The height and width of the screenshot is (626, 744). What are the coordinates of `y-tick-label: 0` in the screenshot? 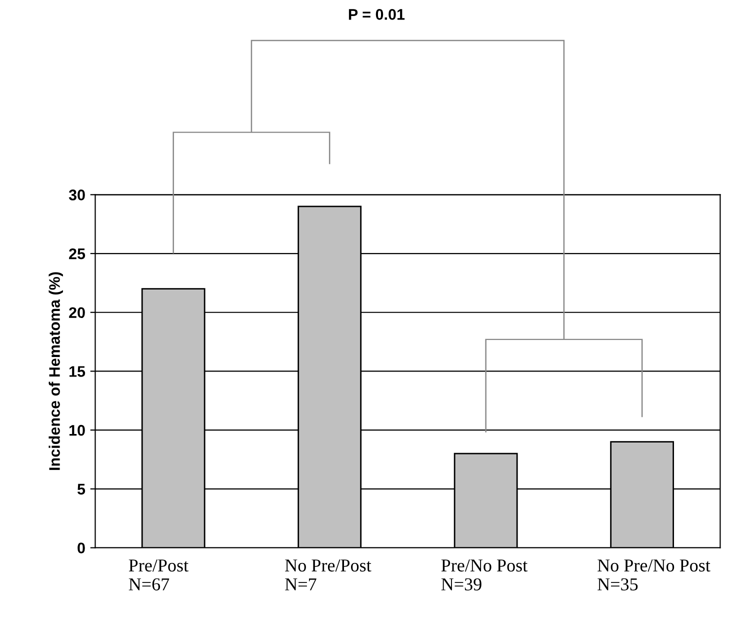 It's located at (81, 548).